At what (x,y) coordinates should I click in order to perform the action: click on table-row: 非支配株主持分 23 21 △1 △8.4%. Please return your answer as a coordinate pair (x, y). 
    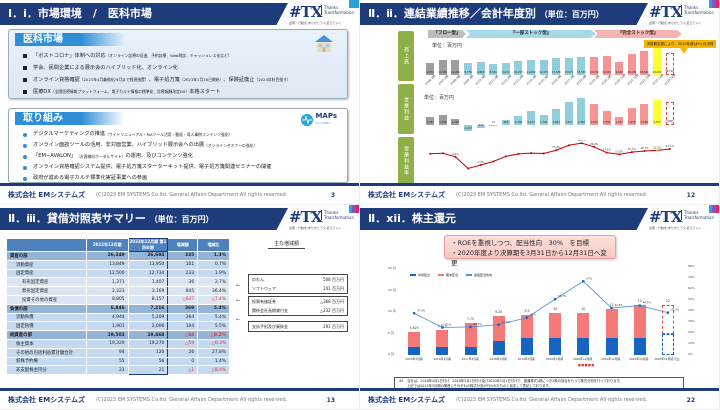
    Looking at the image, I should click on (118, 370).